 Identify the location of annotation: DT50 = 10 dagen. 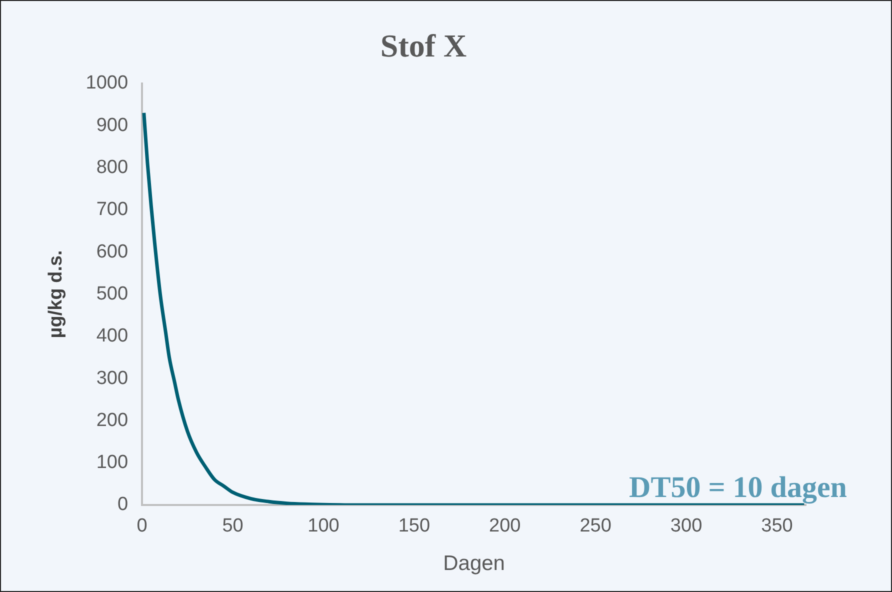
(738, 487).